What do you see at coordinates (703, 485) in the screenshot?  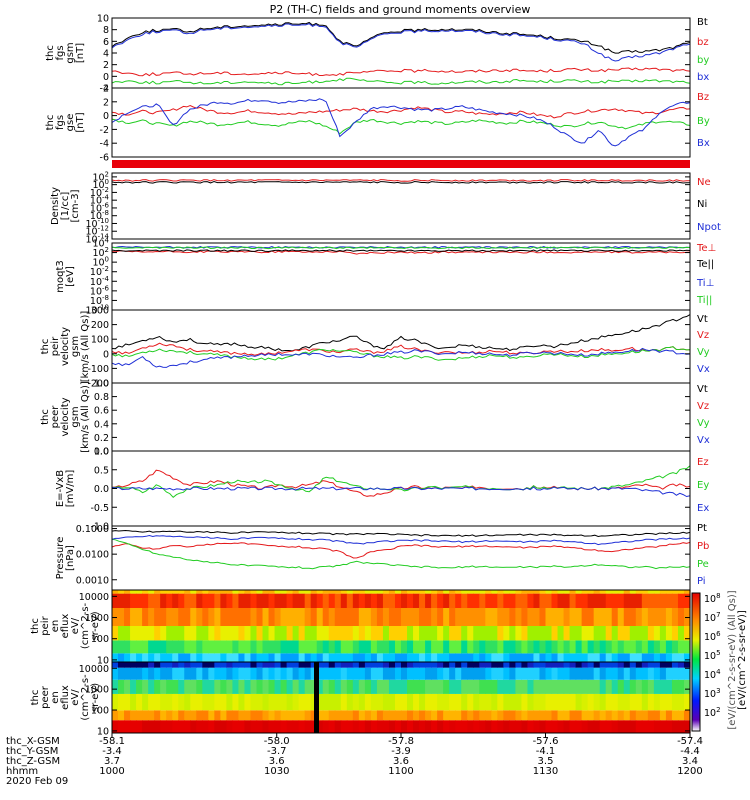 I see `legend-Ey: Ey` at bounding box center [703, 485].